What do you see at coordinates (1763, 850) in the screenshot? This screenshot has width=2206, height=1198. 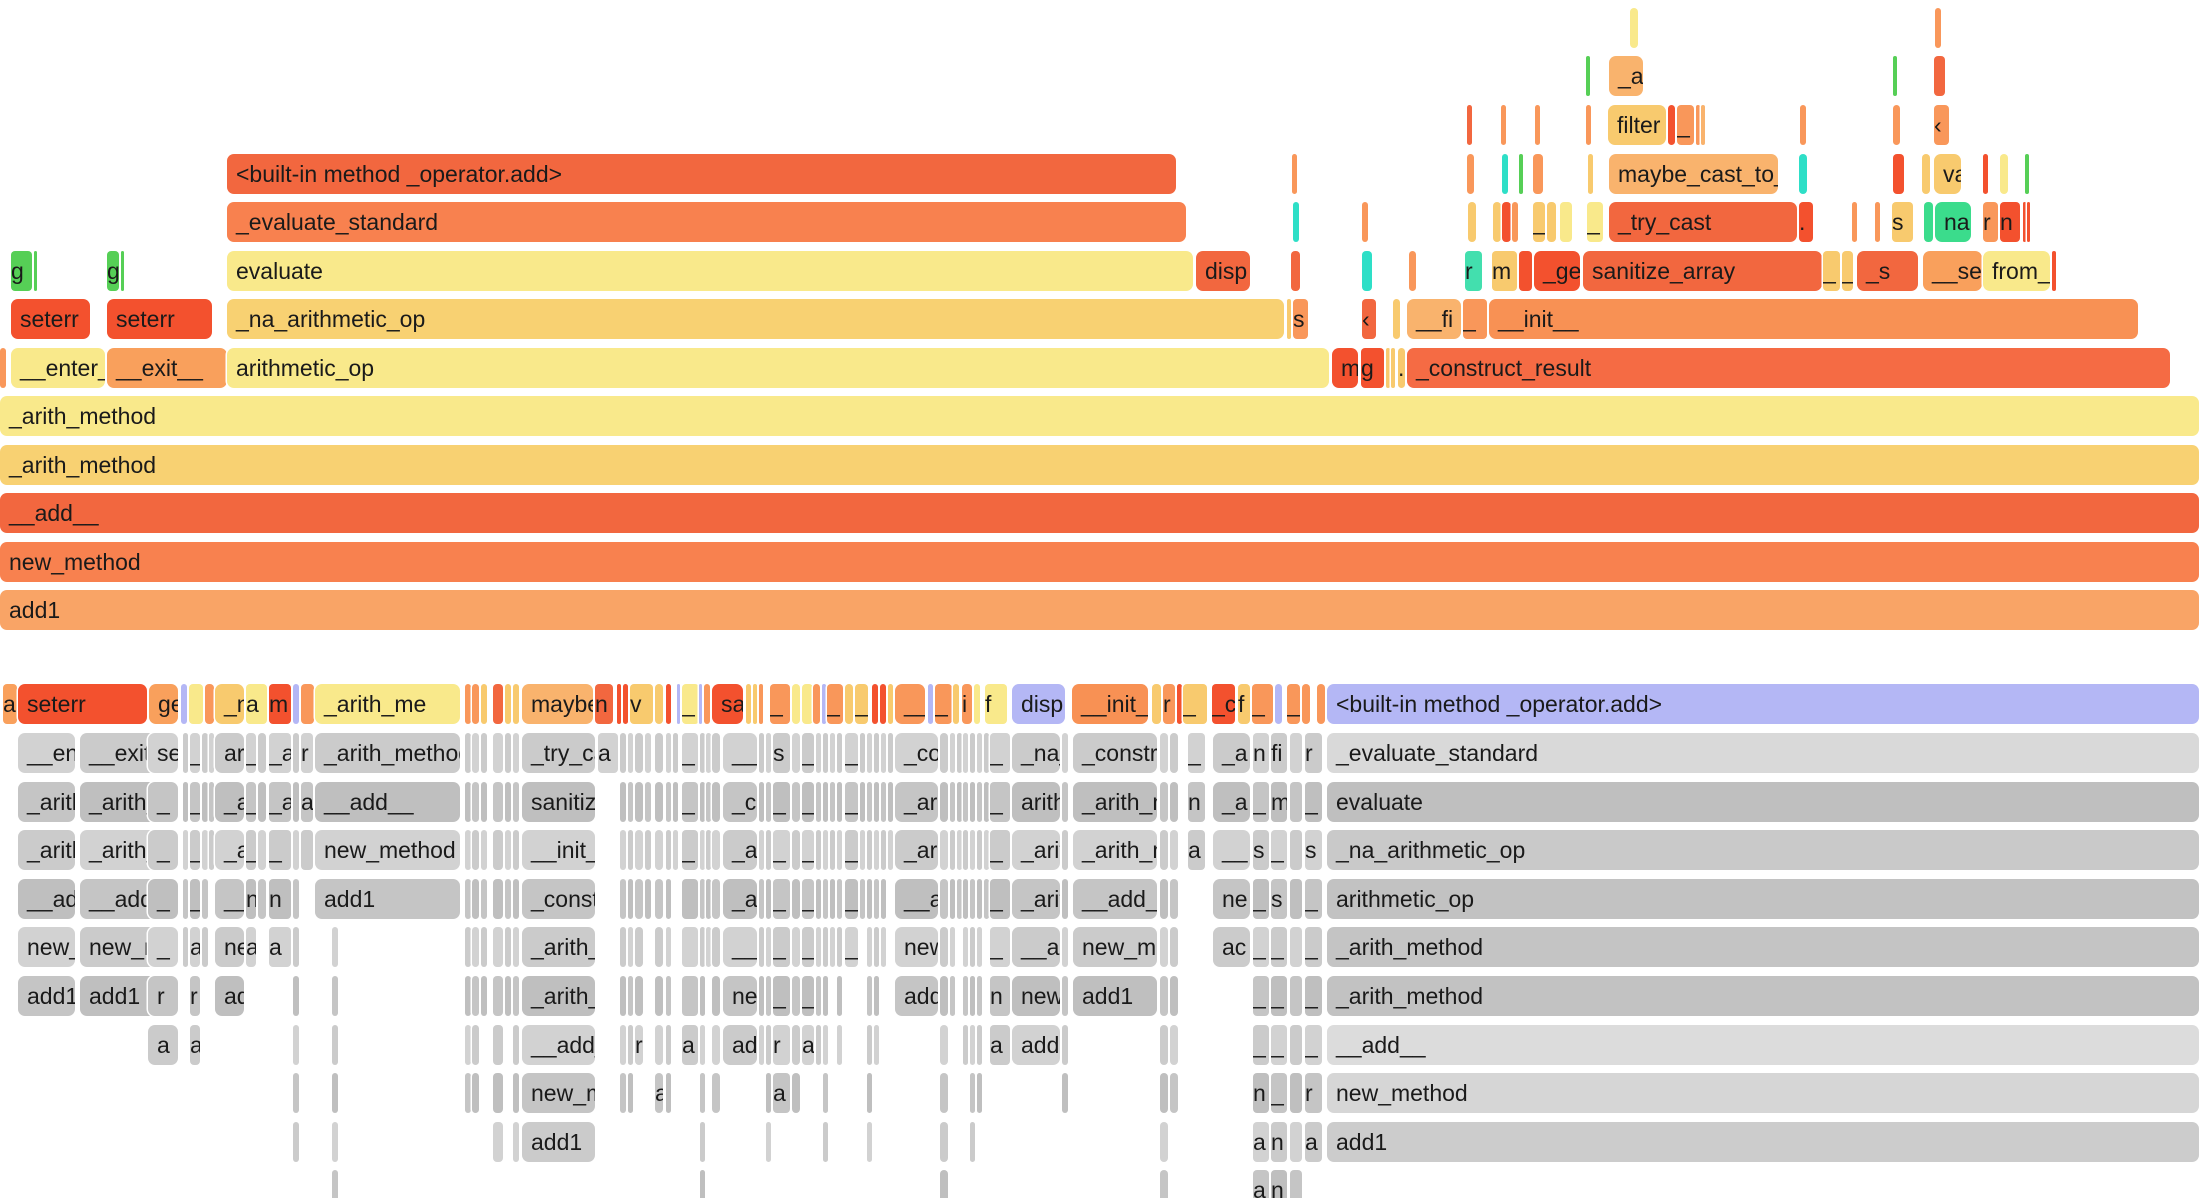 I see `caller-frame-bar-_na_arithmetic_op: _na_arithmetic_op` at bounding box center [1763, 850].